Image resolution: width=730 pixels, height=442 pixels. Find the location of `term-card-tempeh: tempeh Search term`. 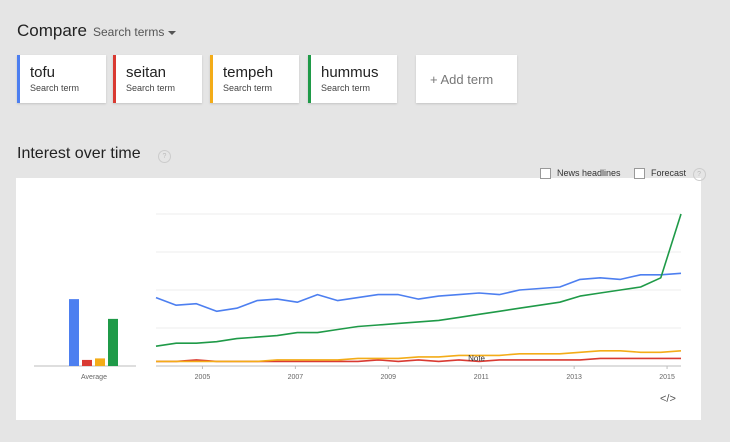

term-card-tempeh: tempeh Search term is located at coordinates (254, 79).